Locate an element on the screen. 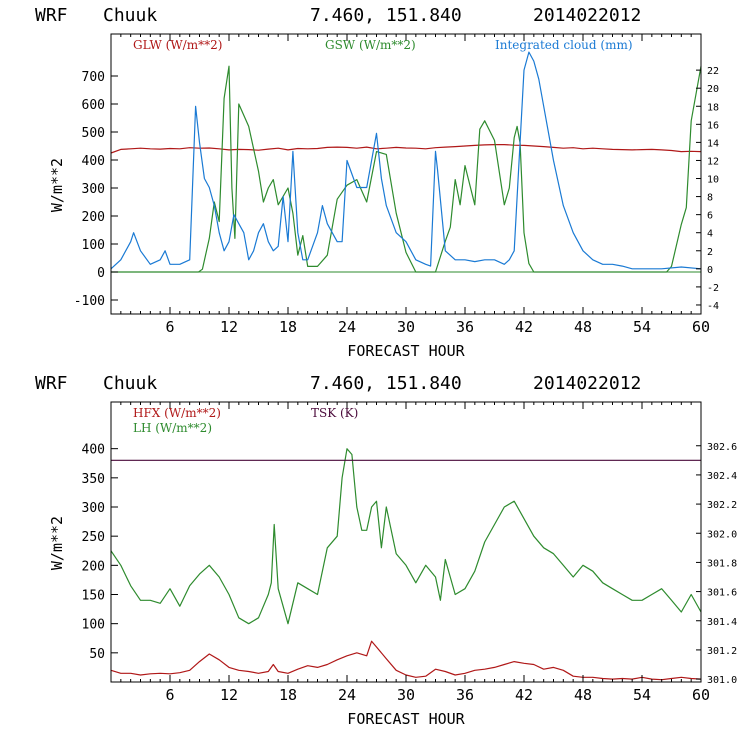 This screenshot has width=740, height=740. bottom-y2-tick-label: 302.6 is located at coordinates (722, 447).